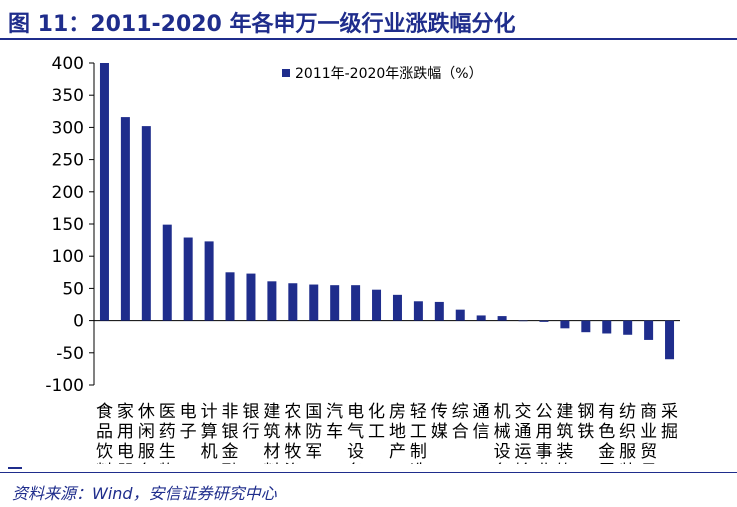  I want to click on x-tick-label: 机械设备, so click(502, 433).